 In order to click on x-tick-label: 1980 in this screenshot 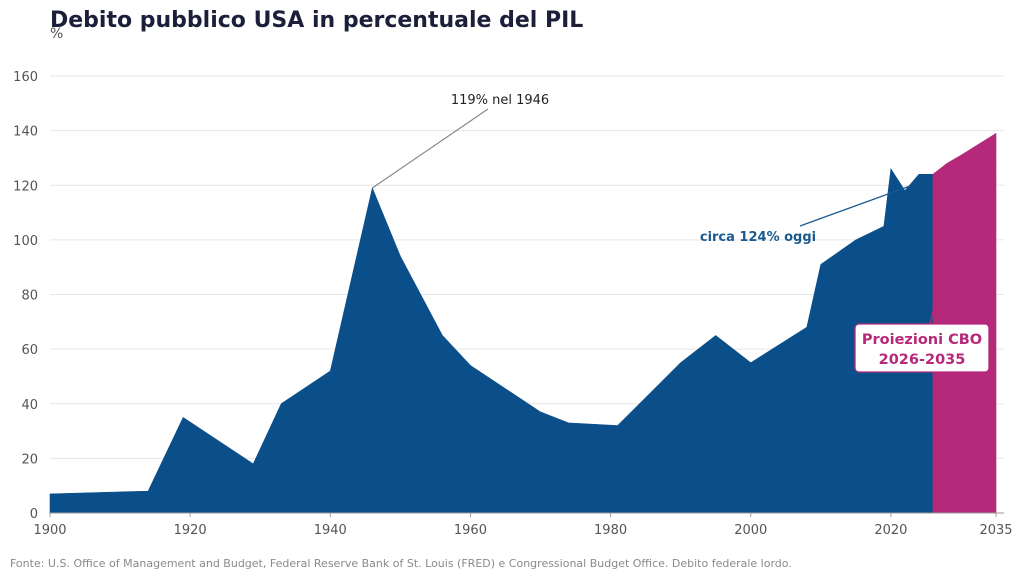, I will do `click(610, 530)`.